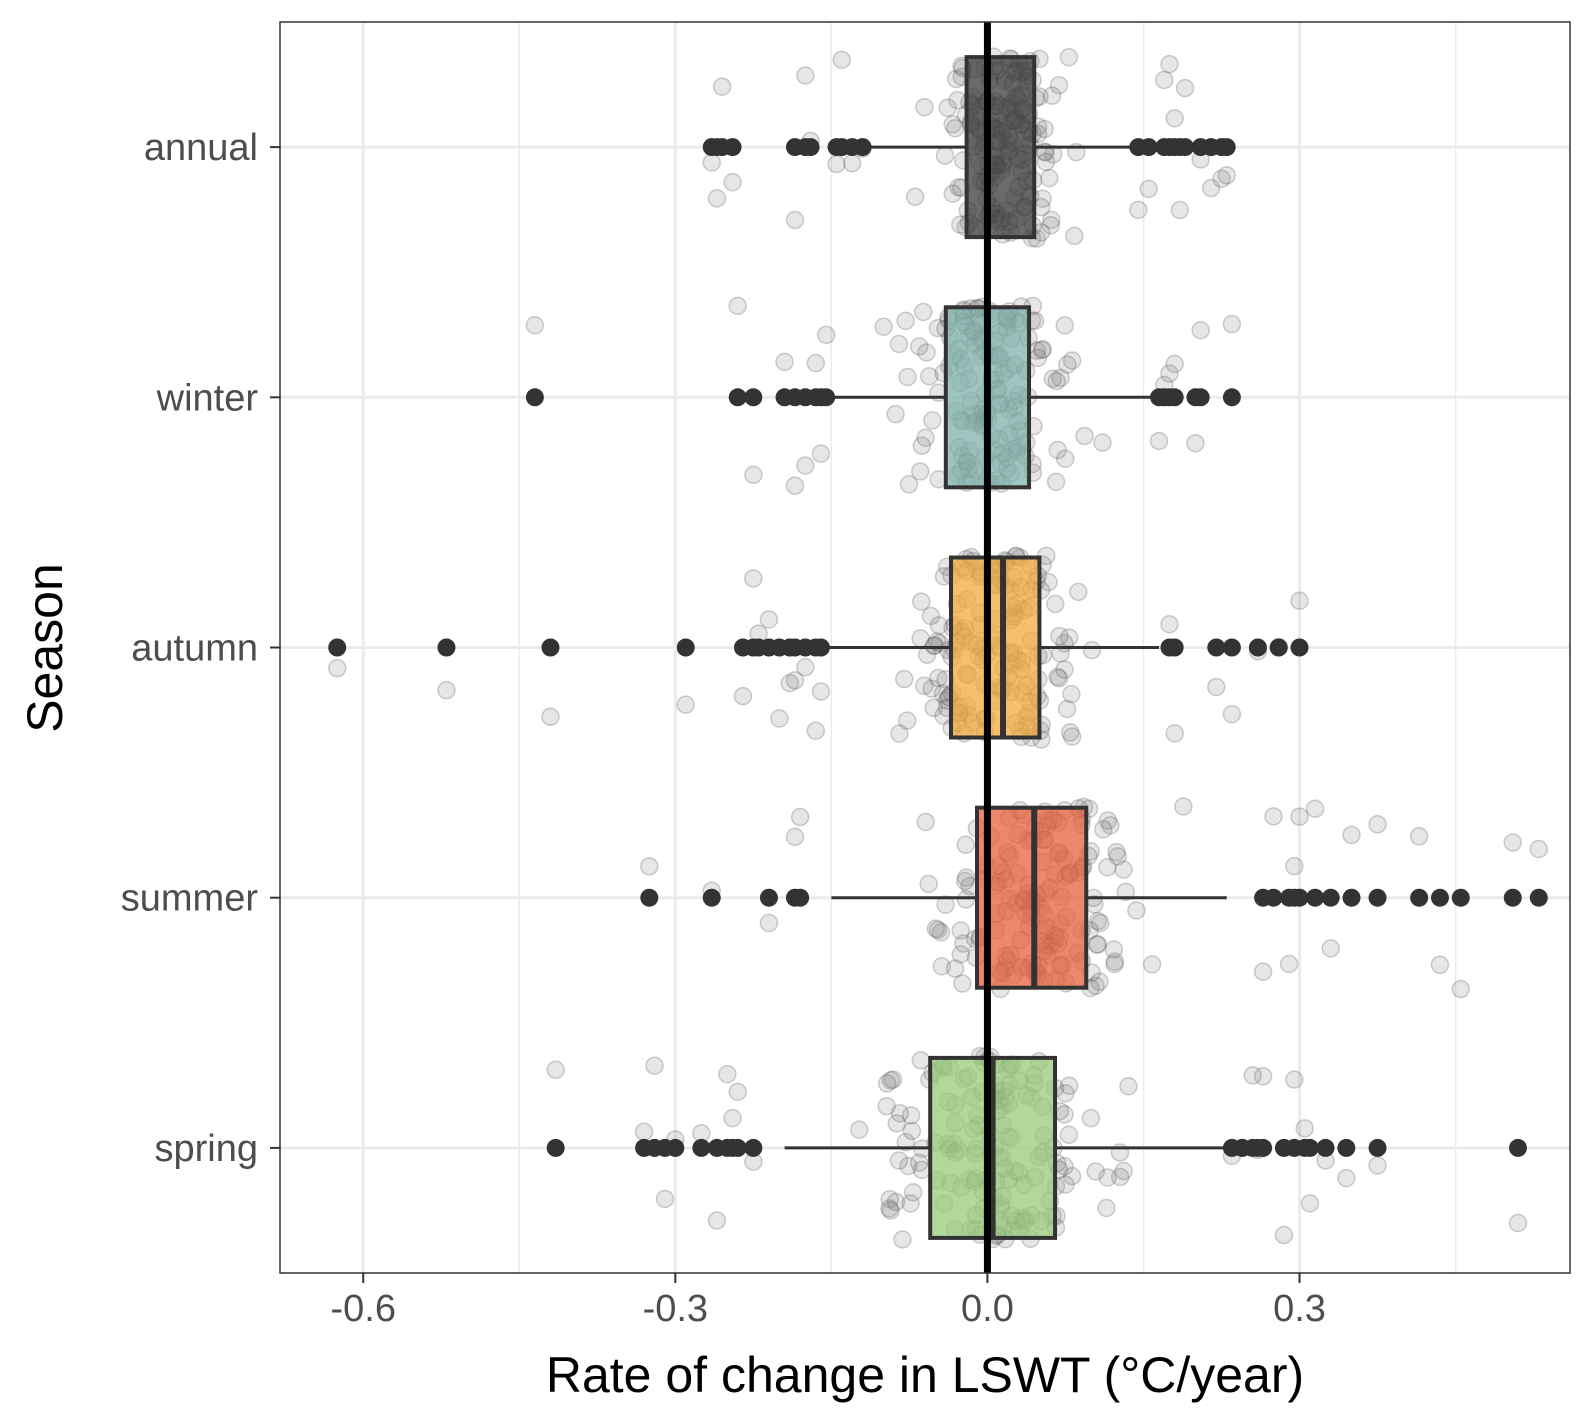 The image size is (1594, 1417). Describe the element at coordinates (362, 1309) in the screenshot. I see `x-tick-label: -0.6` at that location.